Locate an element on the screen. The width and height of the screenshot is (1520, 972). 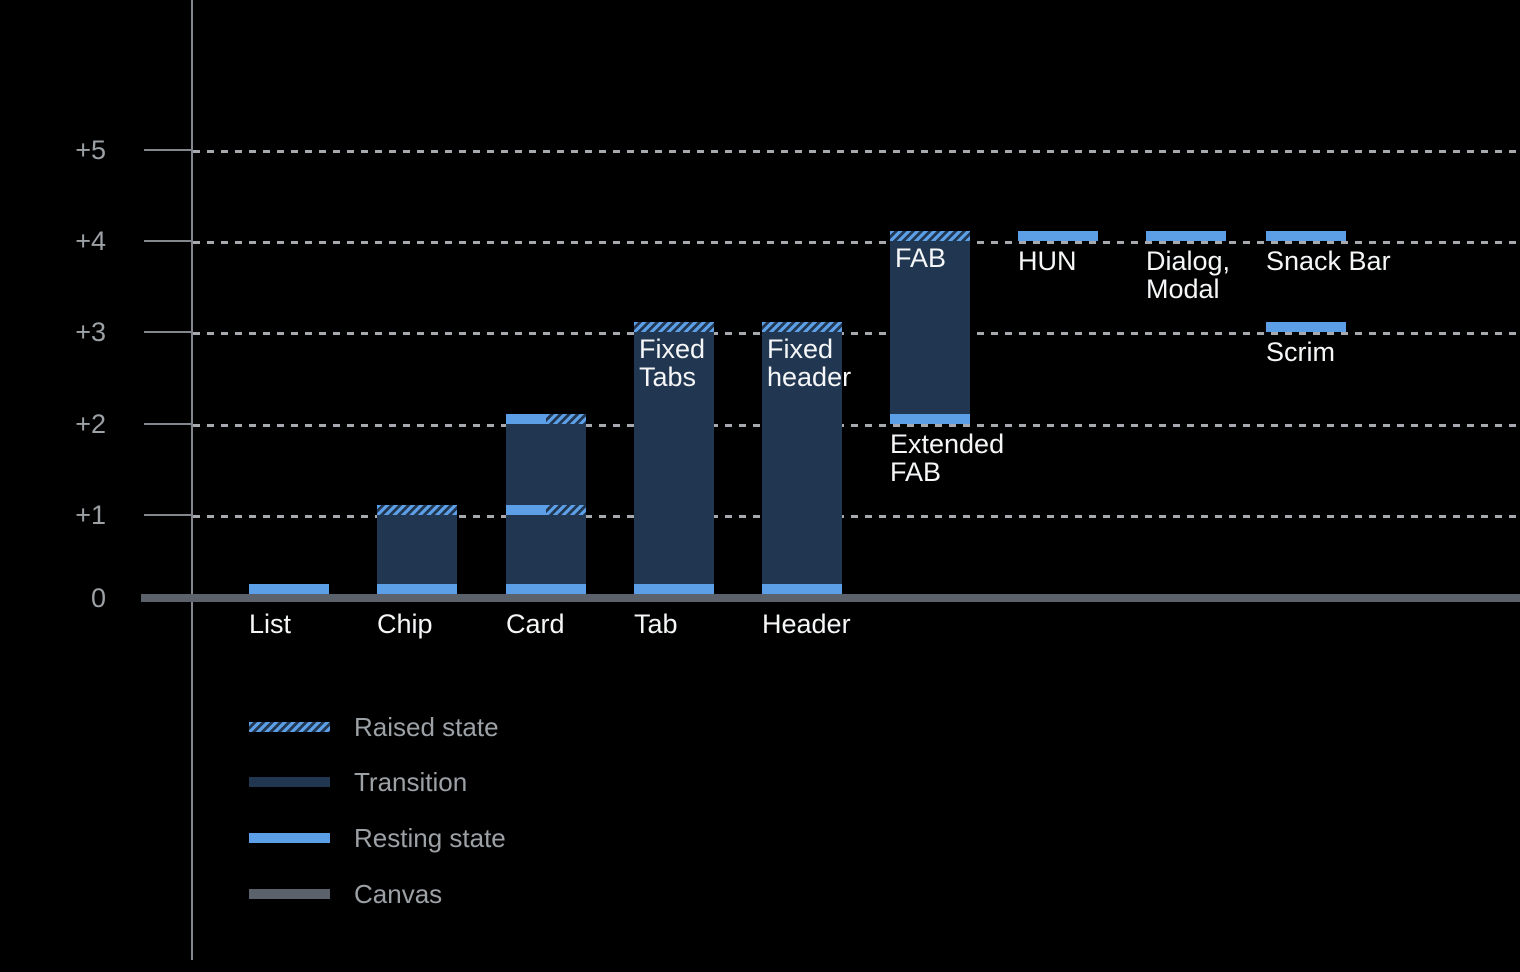
bar-below-label: Extended is located at coordinates (947, 443).